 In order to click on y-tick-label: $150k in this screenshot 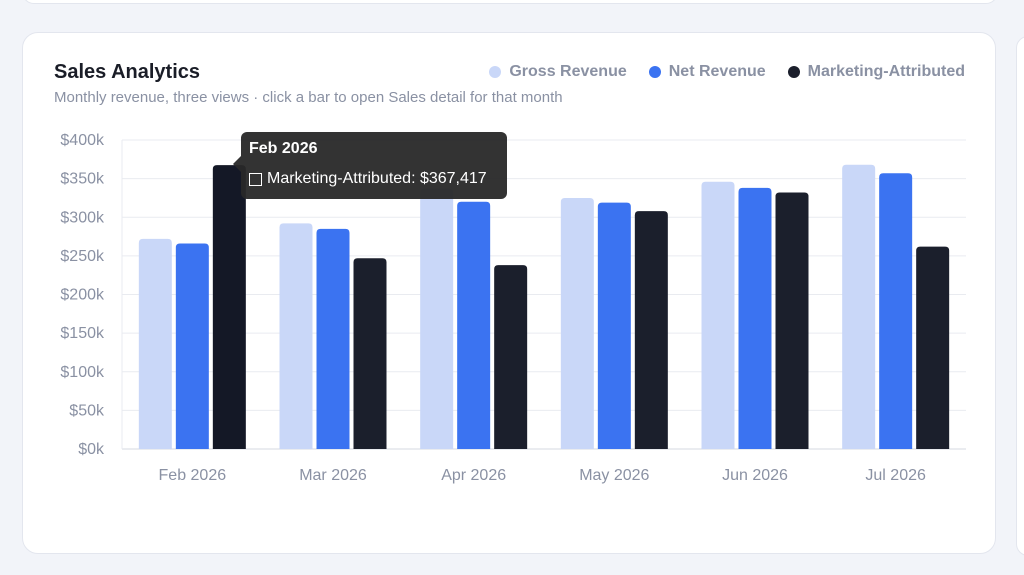, I will do `click(82, 333)`.